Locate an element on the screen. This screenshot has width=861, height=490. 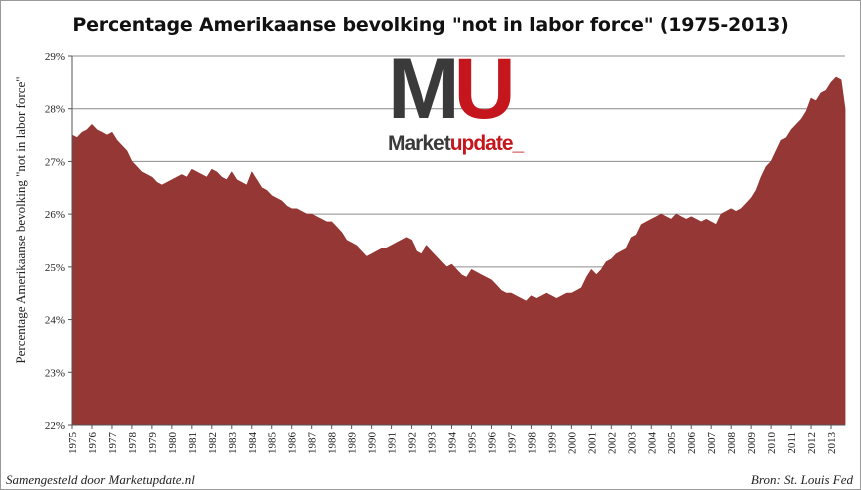
x-tick-label: 1990 is located at coordinates (373, 443).